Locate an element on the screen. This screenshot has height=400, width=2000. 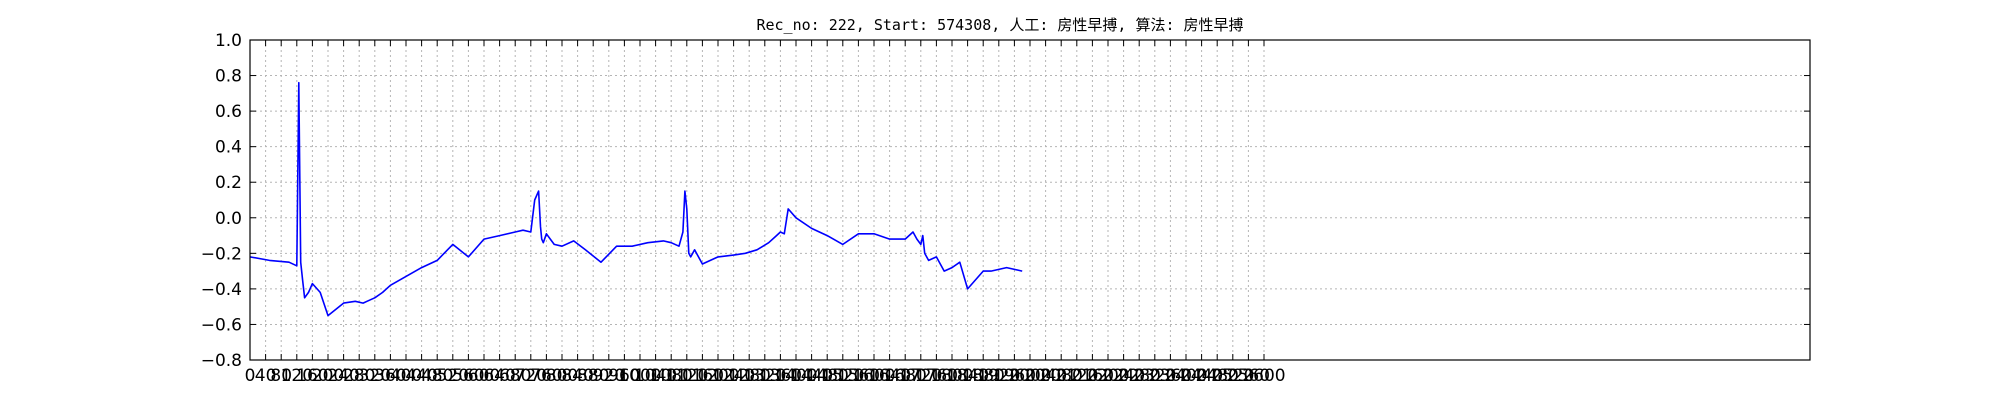
x-tick-label: 480 is located at coordinates (437, 376).